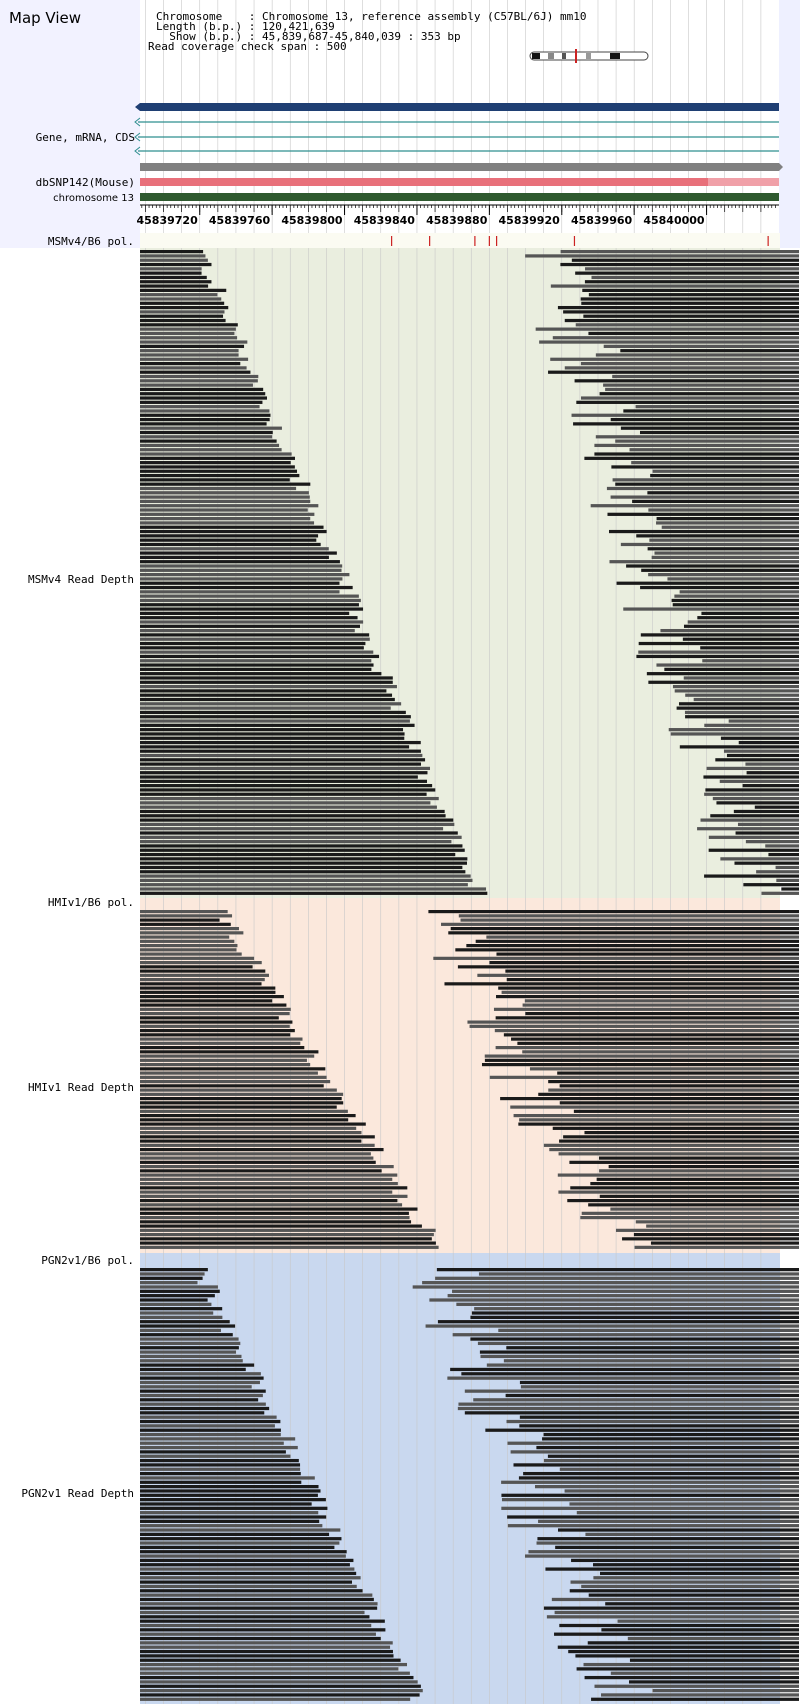 This screenshot has height=1704, width=800. Describe the element at coordinates (81, 579) in the screenshot. I see `msmv4-depth-label: MSMv4 Read Depth` at that location.